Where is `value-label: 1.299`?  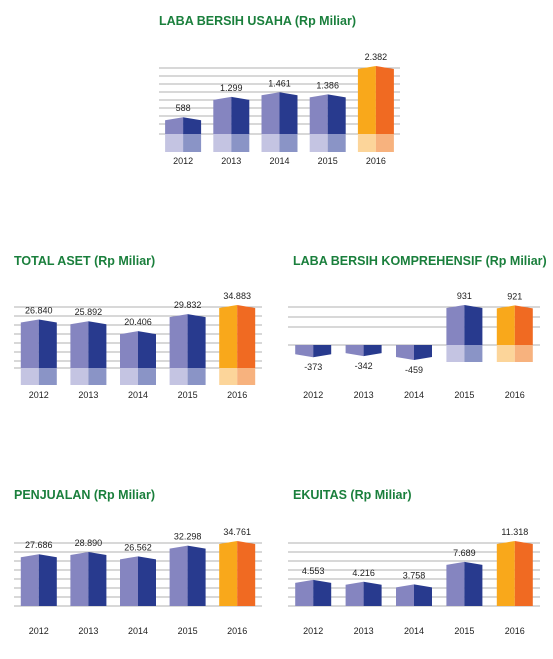
value-label: 1.299 is located at coordinates (231, 88).